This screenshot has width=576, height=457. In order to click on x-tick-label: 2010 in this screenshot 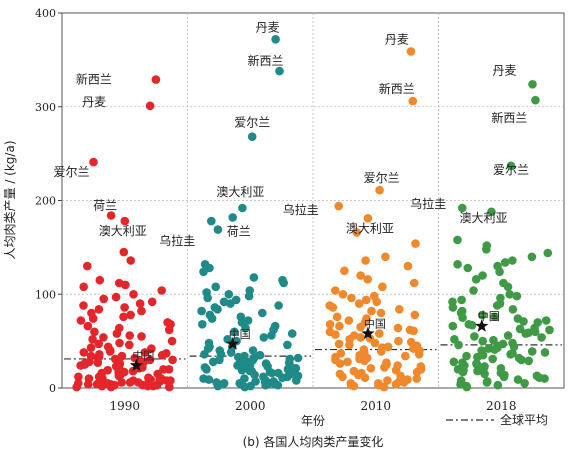, I will do `click(375, 406)`.